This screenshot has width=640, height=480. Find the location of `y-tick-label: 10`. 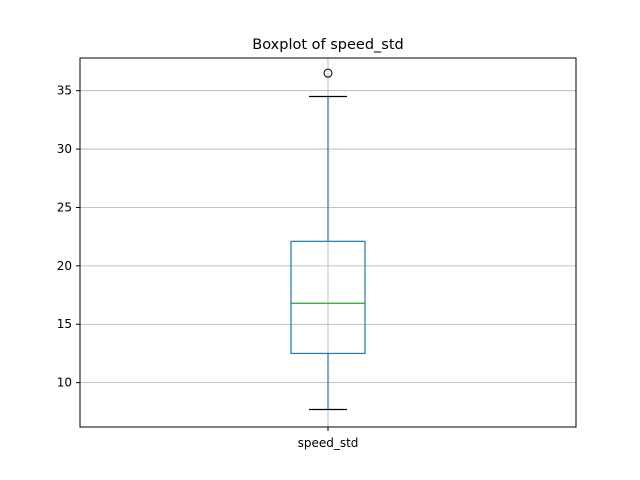

y-tick-label: 10 is located at coordinates (64, 383).